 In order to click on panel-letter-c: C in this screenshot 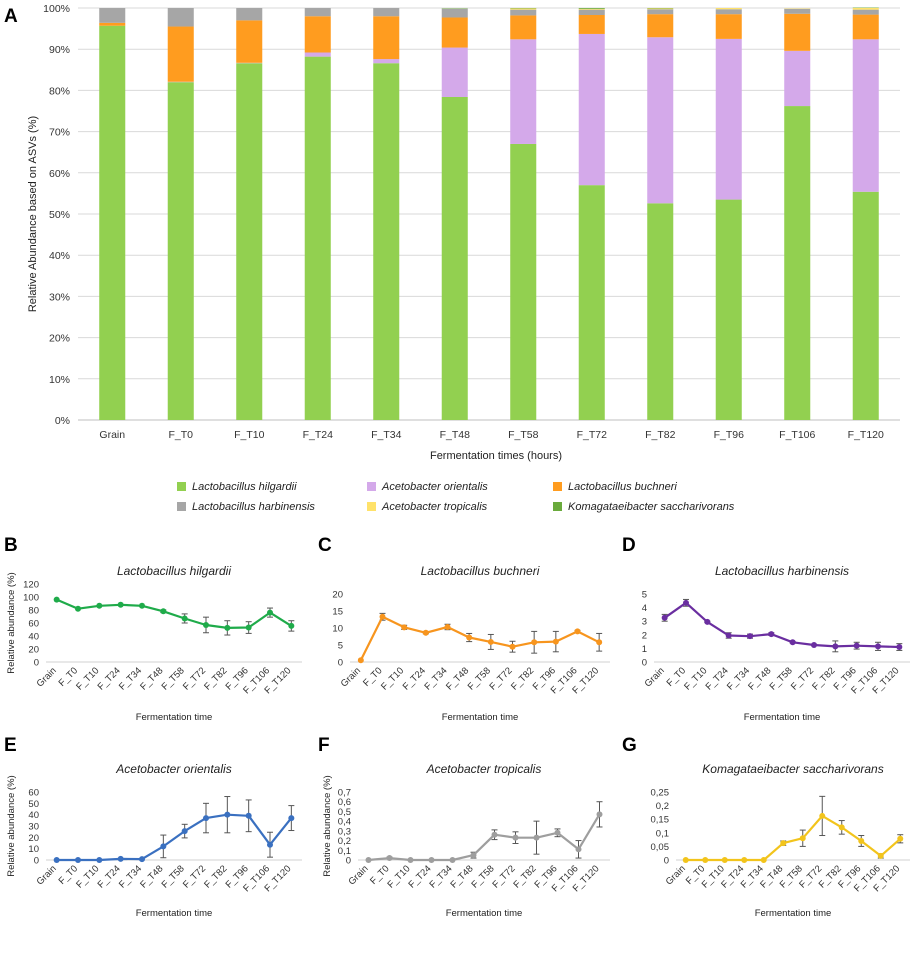, I will do `click(325, 545)`.